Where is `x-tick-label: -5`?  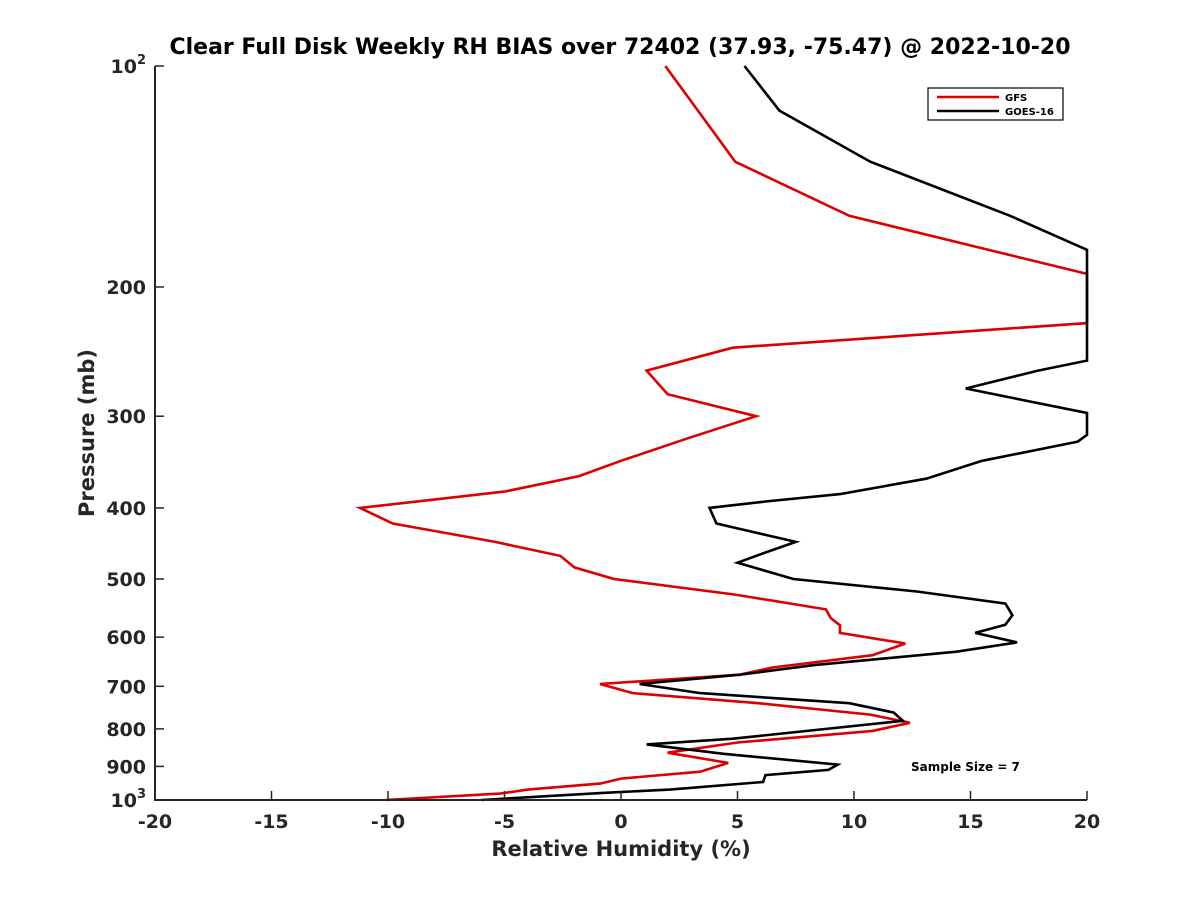 x-tick-label: -5 is located at coordinates (504, 822).